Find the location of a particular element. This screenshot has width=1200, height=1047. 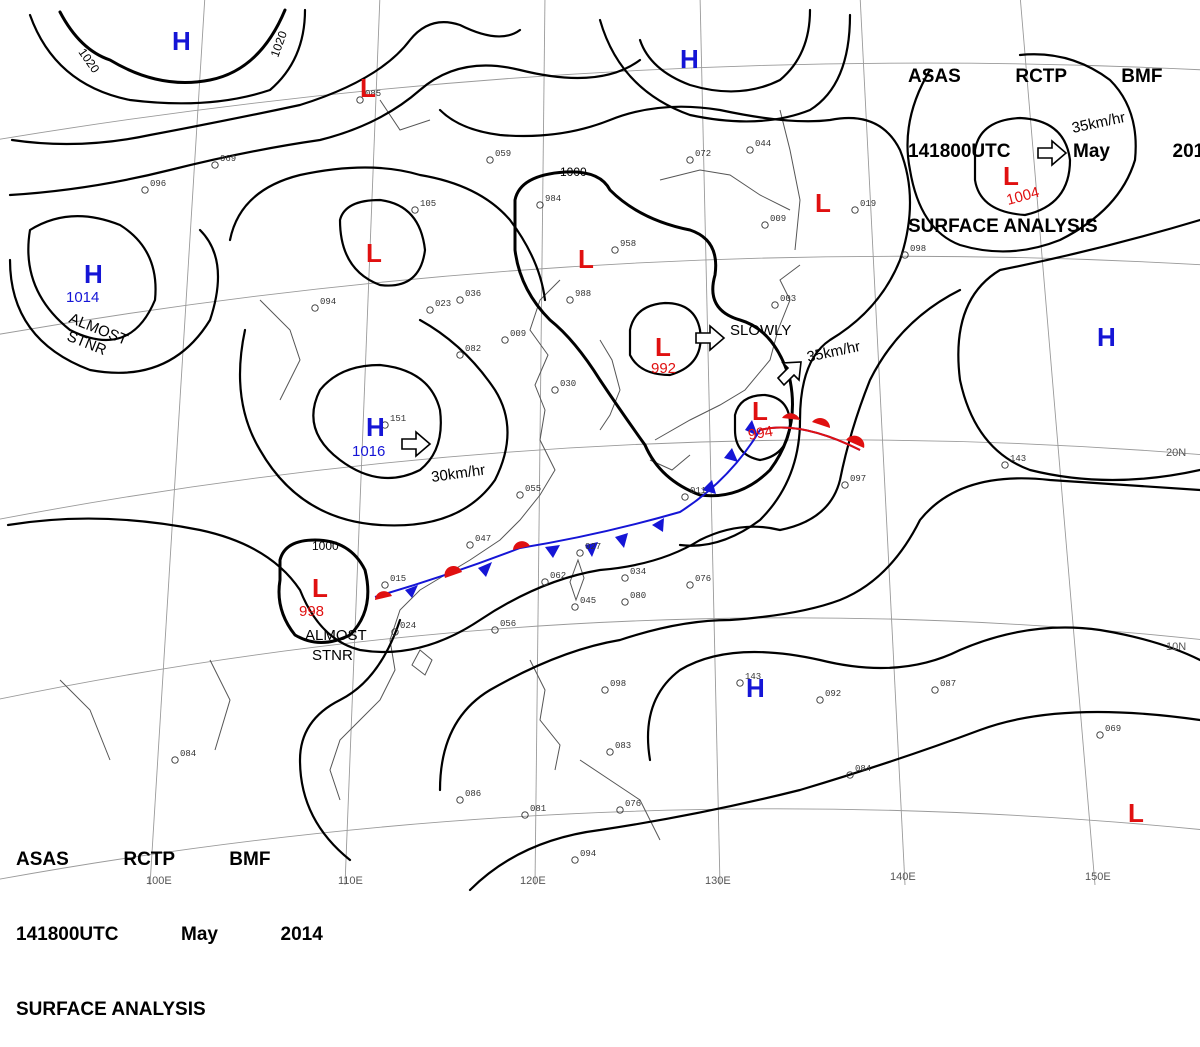

station-pressure-code: 024 is located at coordinates (408, 626).